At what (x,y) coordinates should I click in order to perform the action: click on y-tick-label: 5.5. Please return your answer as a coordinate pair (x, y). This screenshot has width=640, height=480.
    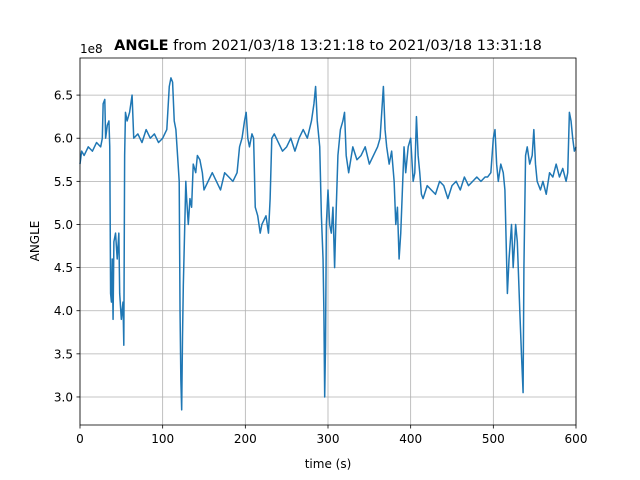
    Looking at the image, I should click on (63, 182).